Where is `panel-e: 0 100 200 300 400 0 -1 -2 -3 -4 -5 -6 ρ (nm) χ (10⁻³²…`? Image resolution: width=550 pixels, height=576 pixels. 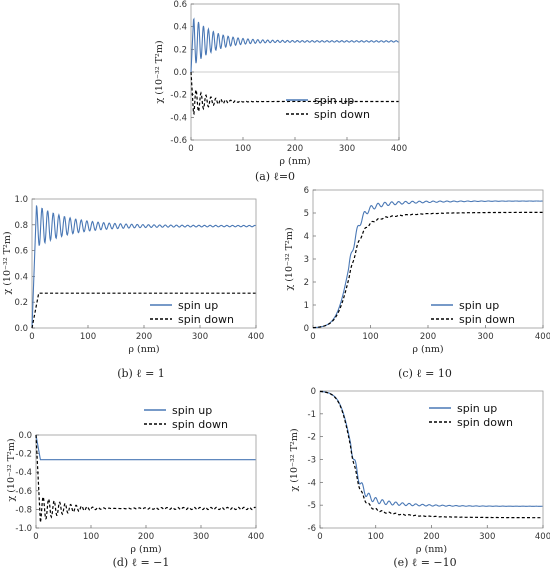 panel-e: 0 100 200 300 400 0 -1 -2 -3 -4 -5 -6 ρ (nm) χ (10⁻³²… is located at coordinates (419, 478).